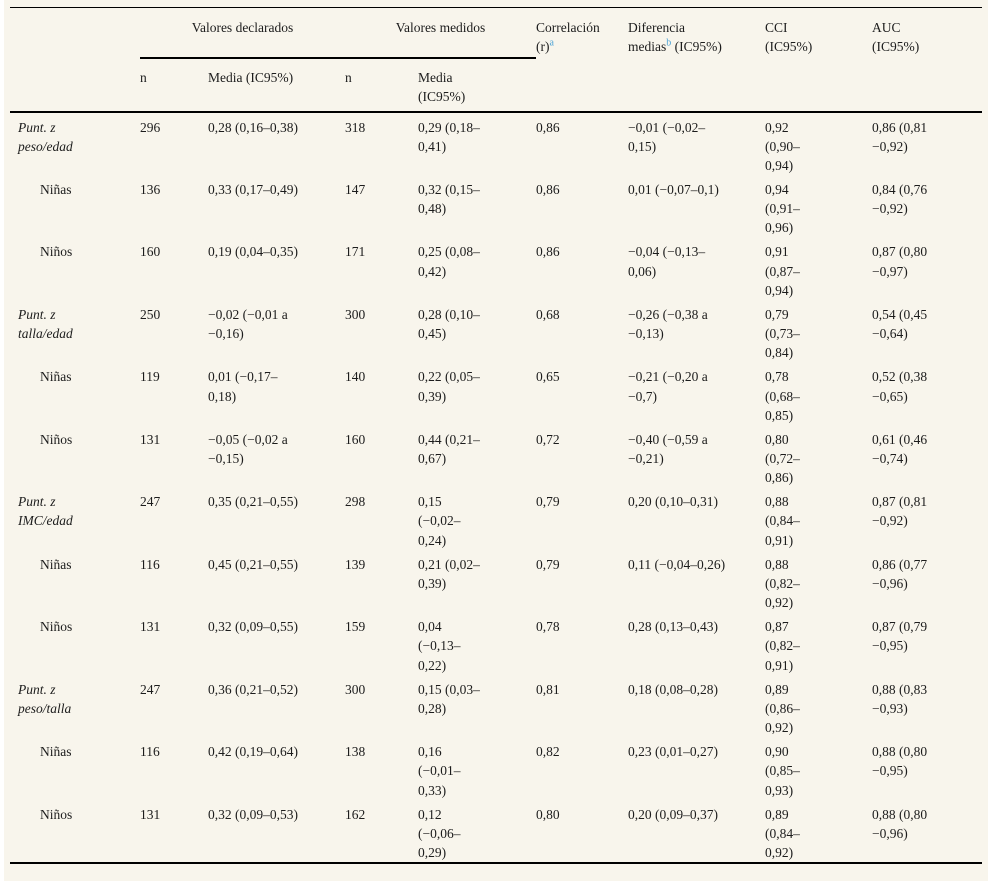  What do you see at coordinates (548, 252) in the screenshot?
I see `cell-correlation: 0,86` at bounding box center [548, 252].